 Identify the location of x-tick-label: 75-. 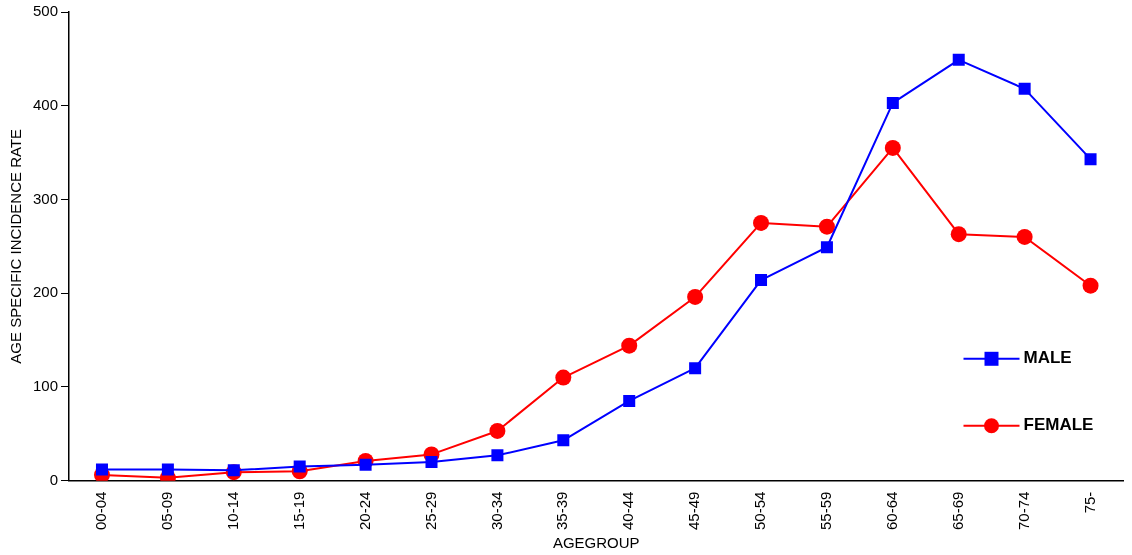
(1089, 502).